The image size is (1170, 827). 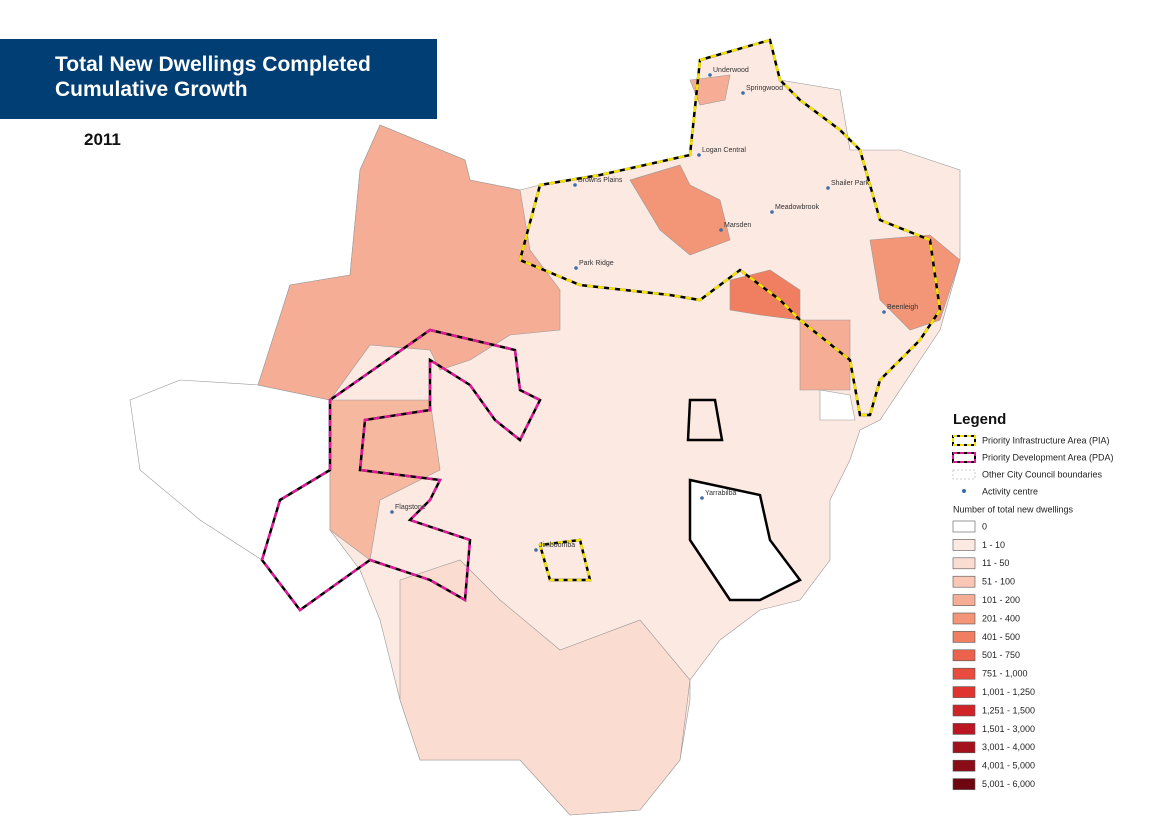 What do you see at coordinates (964, 491) in the screenshot?
I see `activity-symbol` at bounding box center [964, 491].